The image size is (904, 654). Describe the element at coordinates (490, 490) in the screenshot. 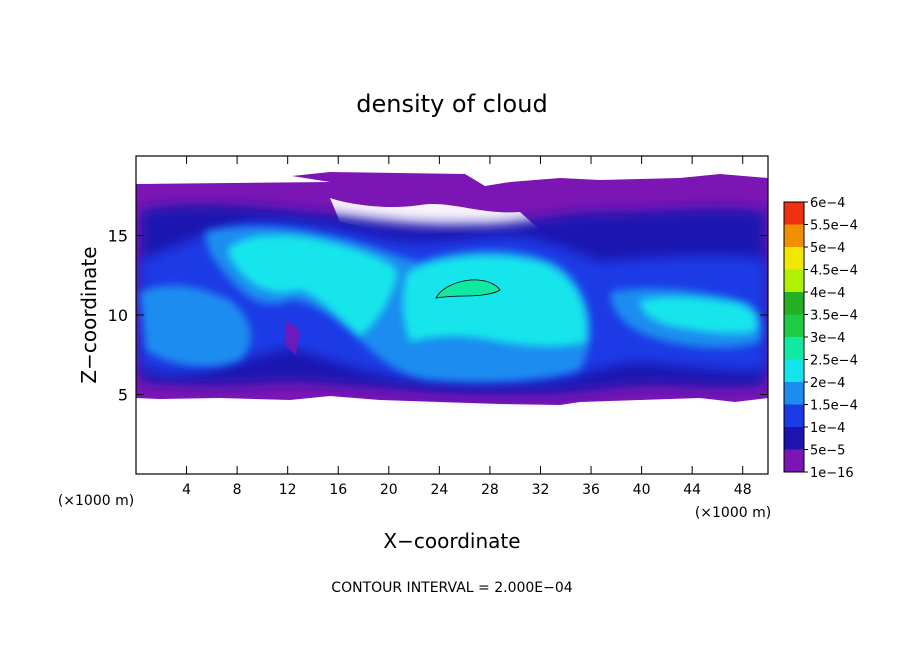

I see `x-tick-label: 28` at that location.